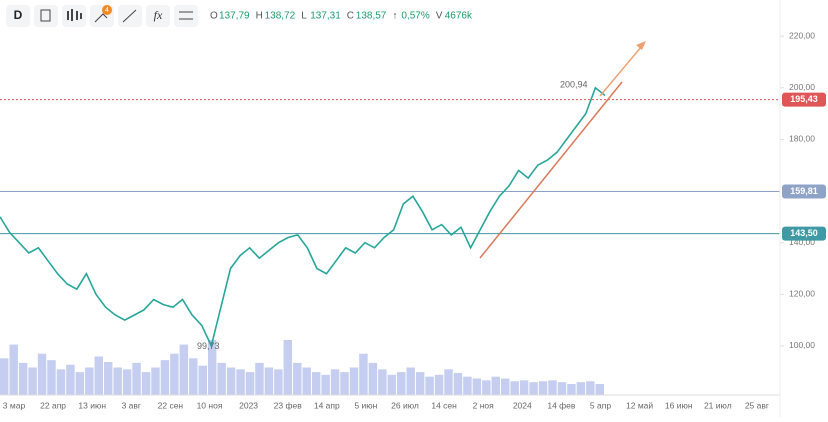 The height and width of the screenshot is (422, 828). Describe the element at coordinates (365, 405) in the screenshot. I see `x-tick-label: 5 июн` at that location.